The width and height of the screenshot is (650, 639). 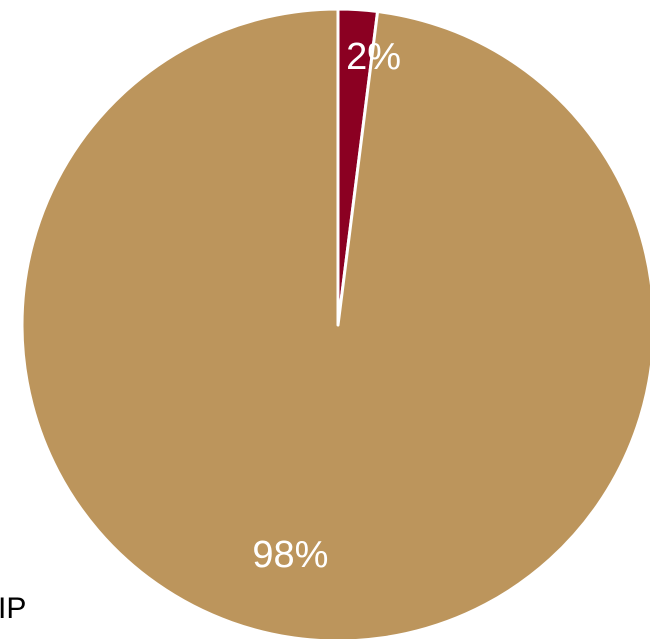 What do you see at coordinates (13, 608) in the screenshot?
I see `legend-entry-ip: IP` at bounding box center [13, 608].